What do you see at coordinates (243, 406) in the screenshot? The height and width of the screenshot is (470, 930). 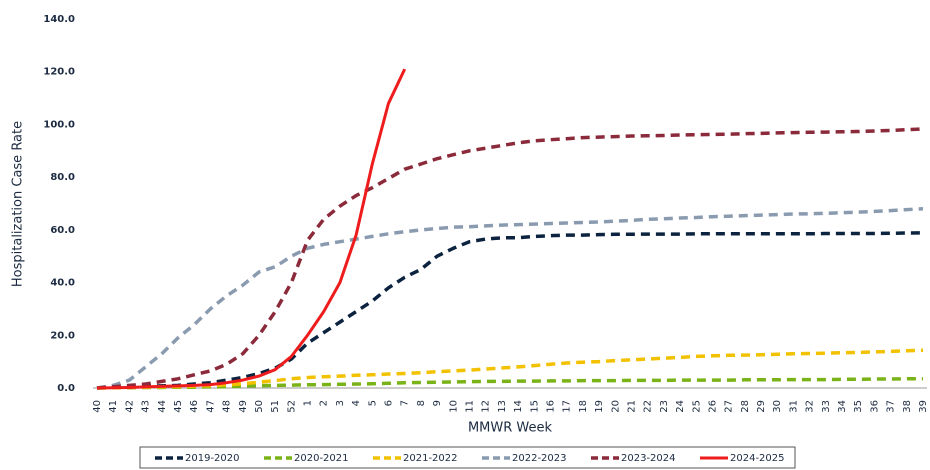 I see `x-tick-label: 49` at bounding box center [243, 406].